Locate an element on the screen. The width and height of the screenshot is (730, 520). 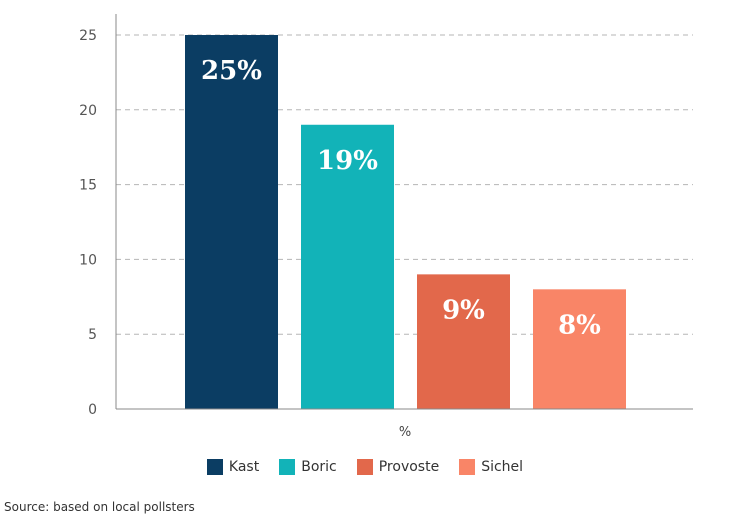
legend: Kast Boric Provoste Sichel is located at coordinates (365, 467).